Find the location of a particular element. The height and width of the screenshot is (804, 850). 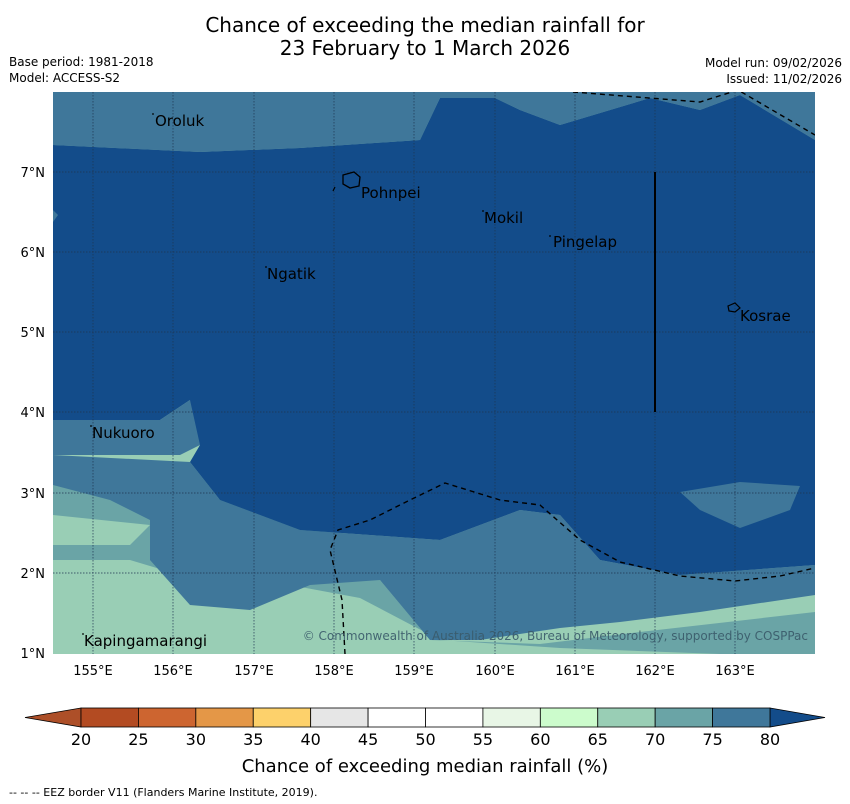

lon-161e: 161°E is located at coordinates (575, 671).